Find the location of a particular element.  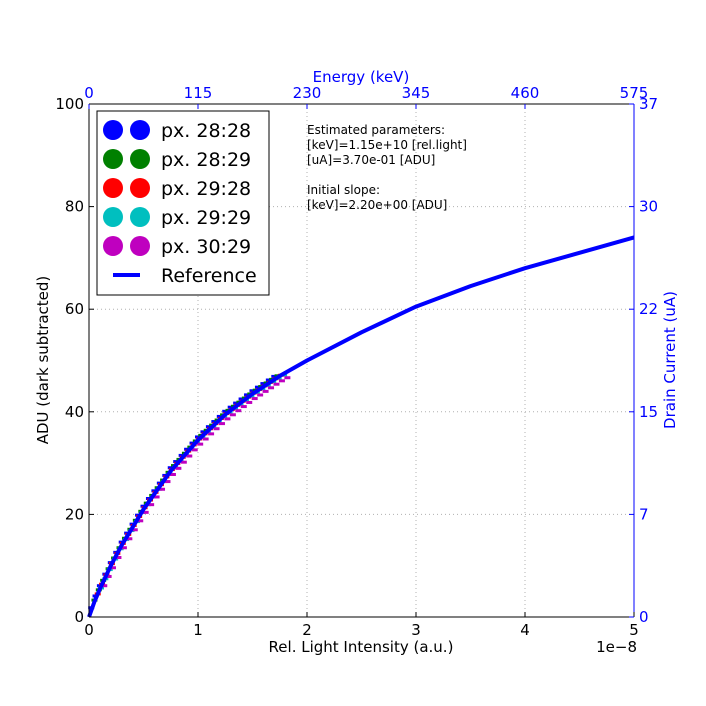

y-tick-label: 20 is located at coordinates (74, 514).